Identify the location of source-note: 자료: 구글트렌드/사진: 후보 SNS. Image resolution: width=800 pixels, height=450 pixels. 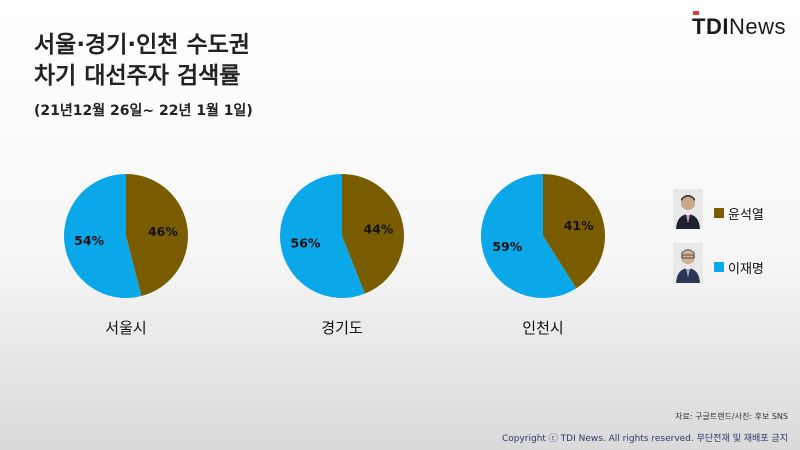
(731, 416).